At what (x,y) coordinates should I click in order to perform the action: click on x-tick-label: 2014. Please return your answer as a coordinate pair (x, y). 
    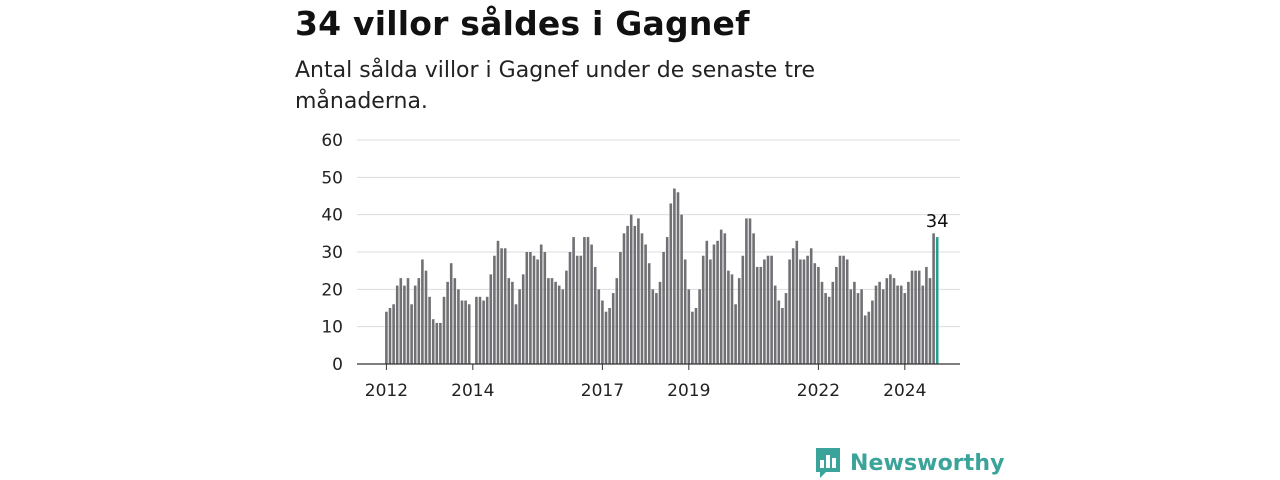
    Looking at the image, I should click on (472, 391).